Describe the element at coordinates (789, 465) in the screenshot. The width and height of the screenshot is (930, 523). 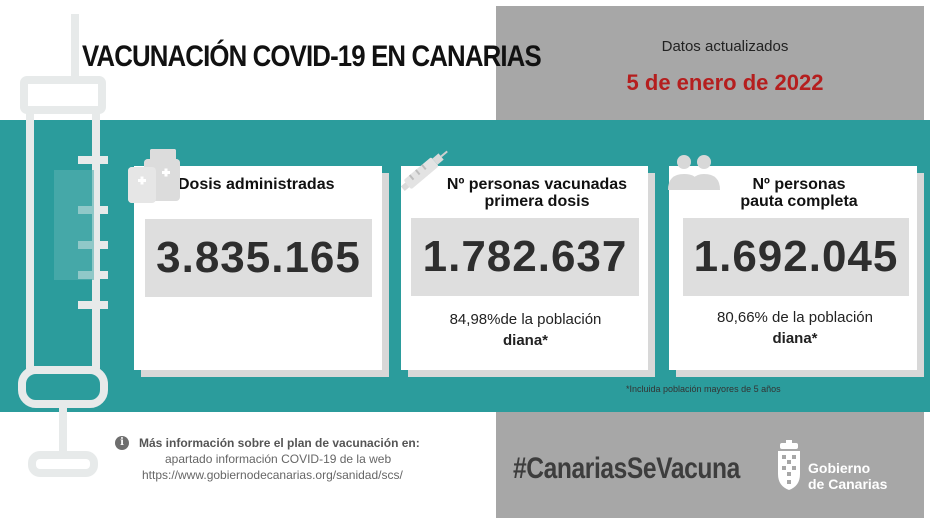
I see `gobierno-de-canarias-logo` at that location.